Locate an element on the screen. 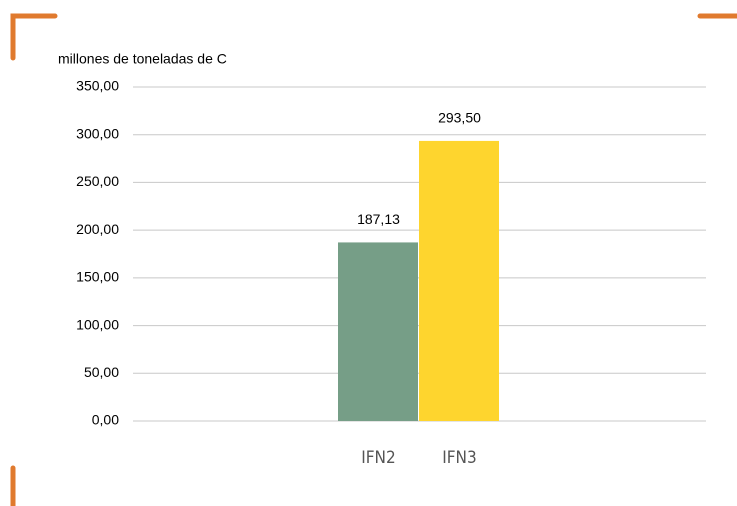  y-tick-label: 150,00 is located at coordinates (97, 277).